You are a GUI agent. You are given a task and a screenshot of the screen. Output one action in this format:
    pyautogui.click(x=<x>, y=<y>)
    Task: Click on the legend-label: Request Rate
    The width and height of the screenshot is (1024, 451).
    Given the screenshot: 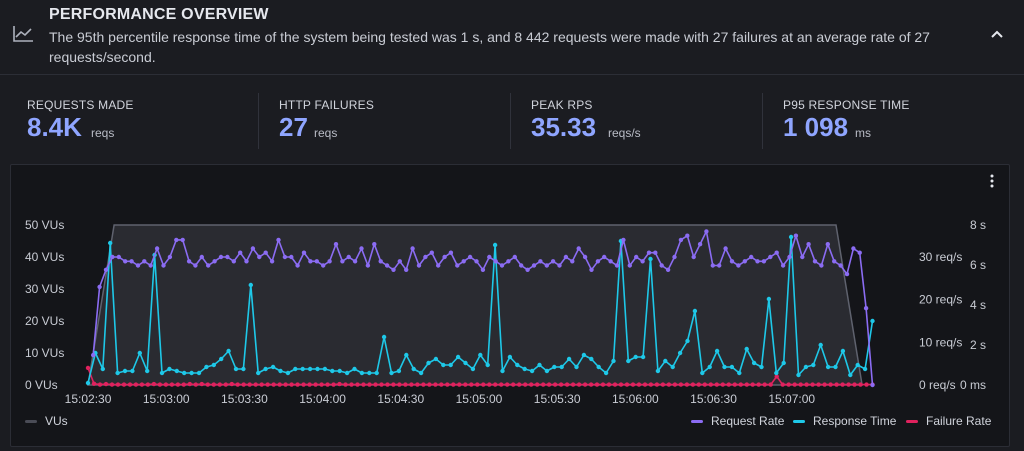 What is the action you would take?
    pyautogui.click(x=748, y=421)
    